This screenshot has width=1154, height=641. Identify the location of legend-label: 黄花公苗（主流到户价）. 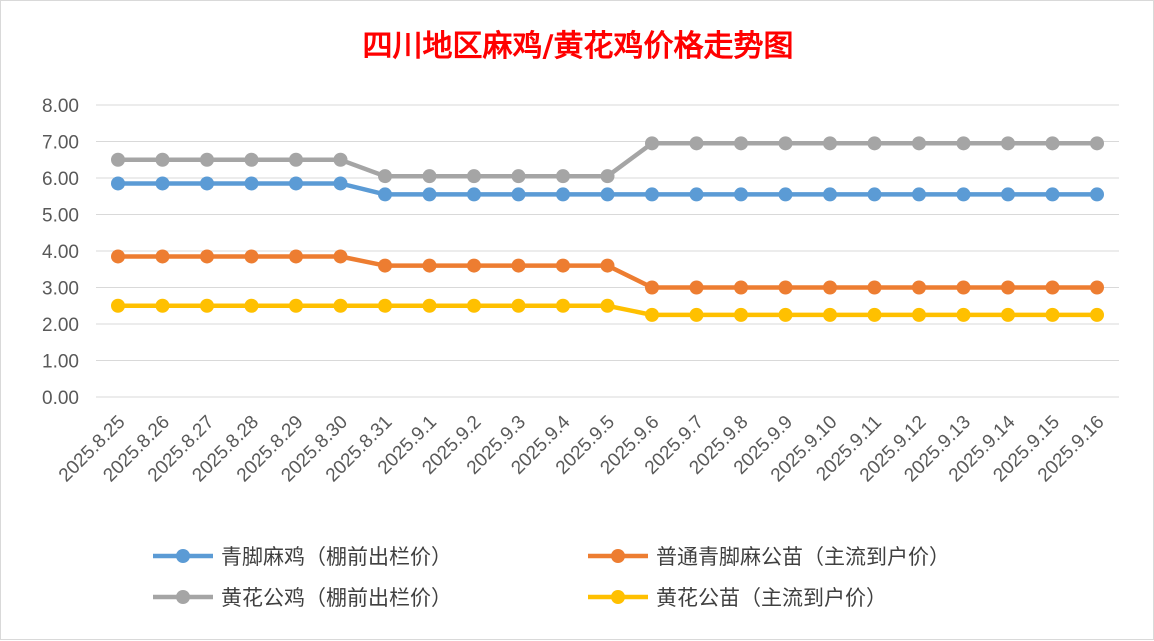
(771, 598).